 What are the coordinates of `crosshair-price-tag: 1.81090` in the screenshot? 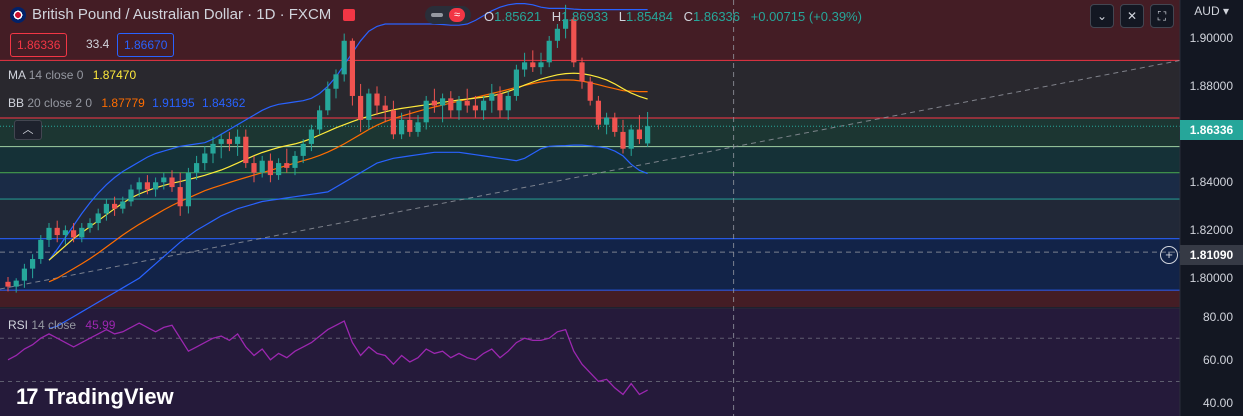 It's located at (1211, 255).